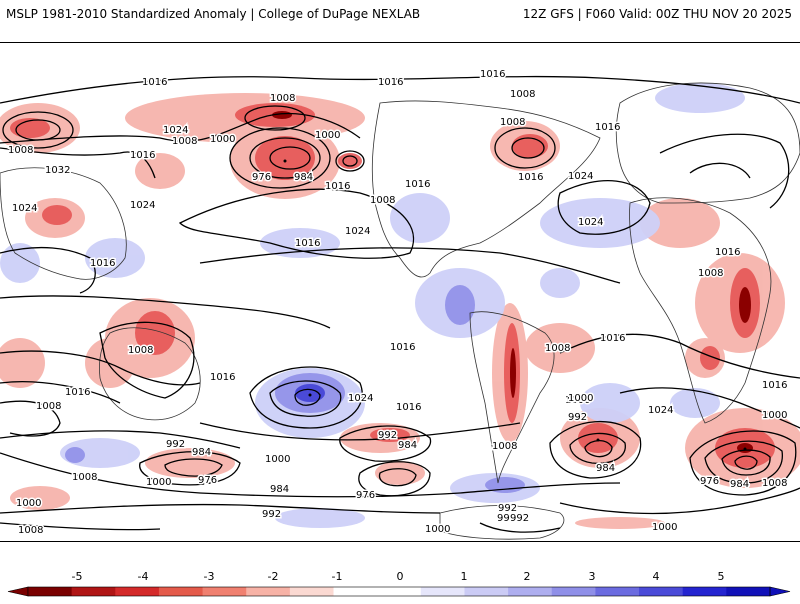 This screenshot has width=800, height=604. Describe the element at coordinates (527, 576) in the screenshot. I see `colorbar-tick: 2` at that location.